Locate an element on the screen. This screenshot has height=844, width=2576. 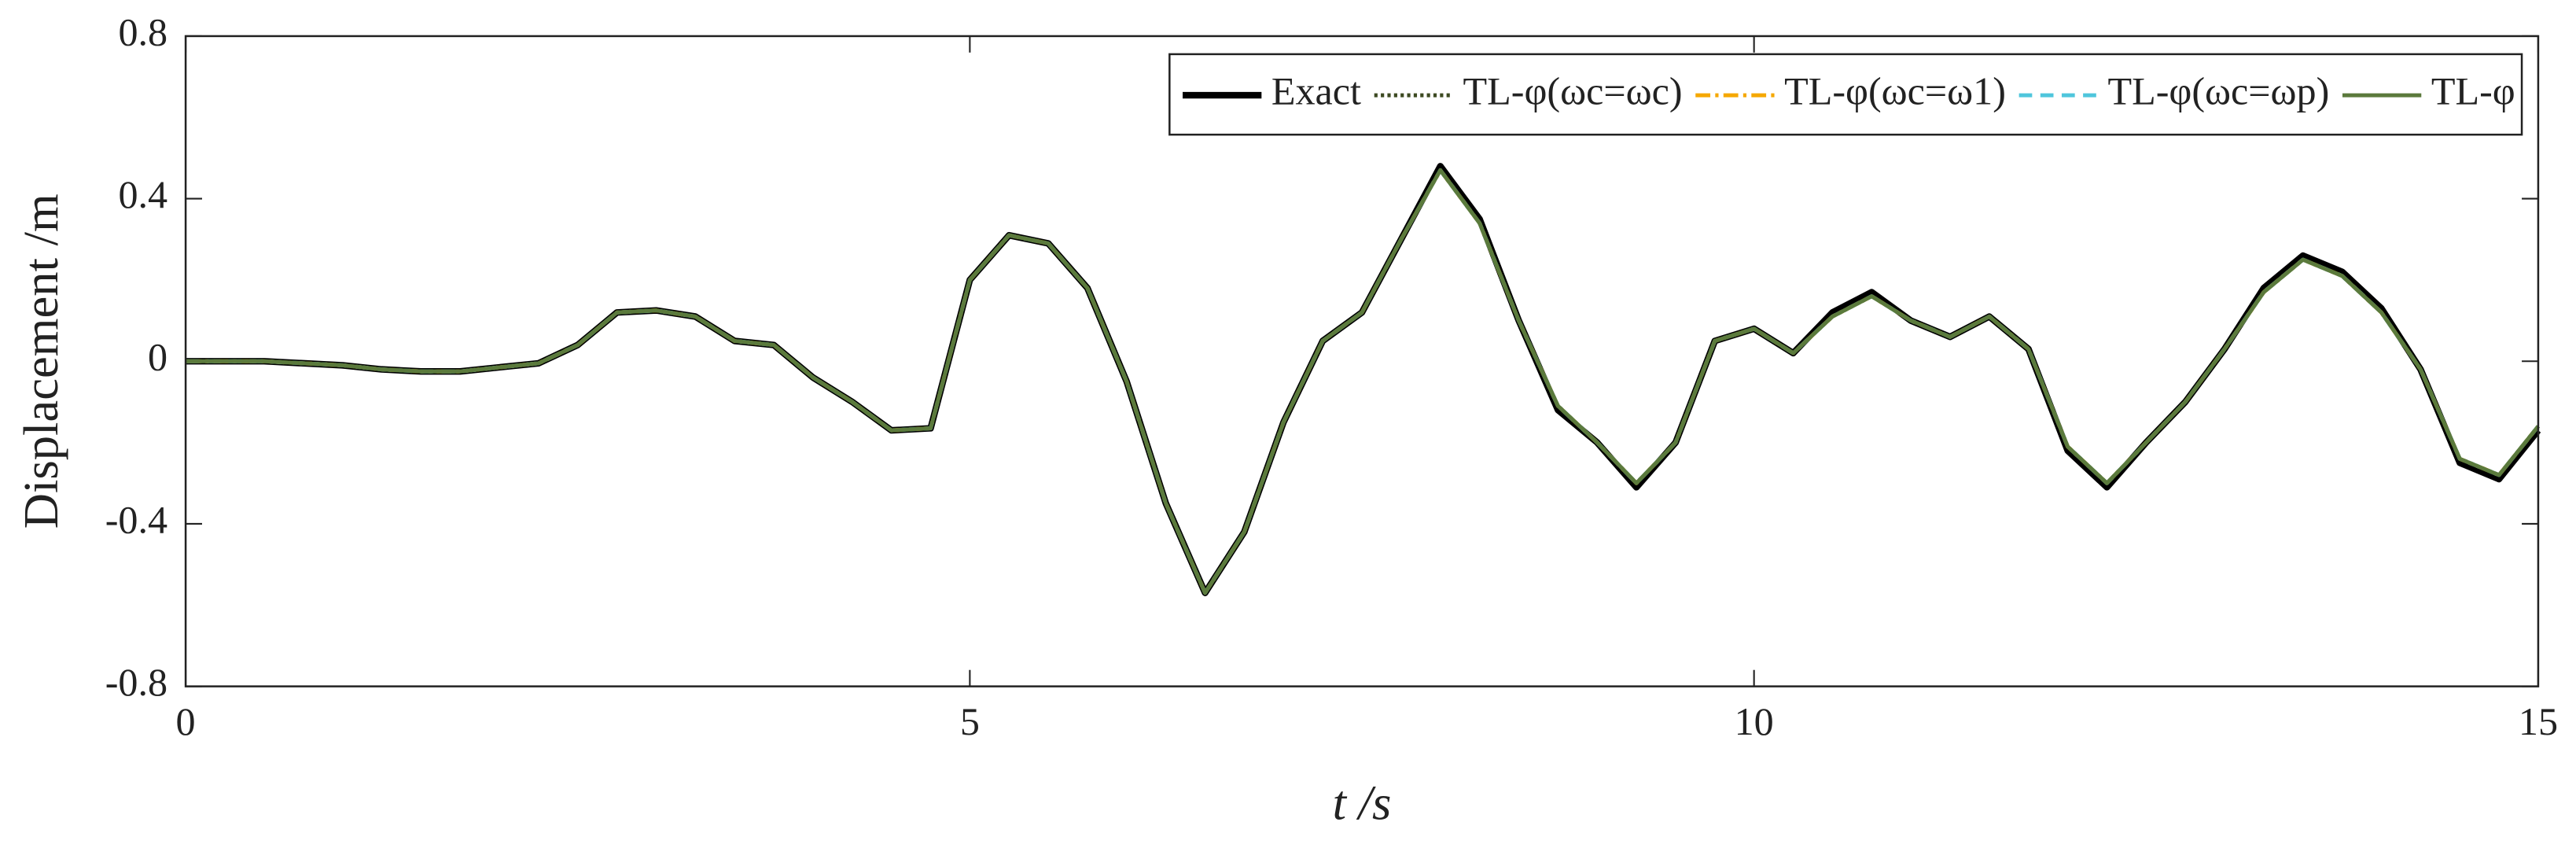
y-tick-label: 0.4 is located at coordinates (142, 194).